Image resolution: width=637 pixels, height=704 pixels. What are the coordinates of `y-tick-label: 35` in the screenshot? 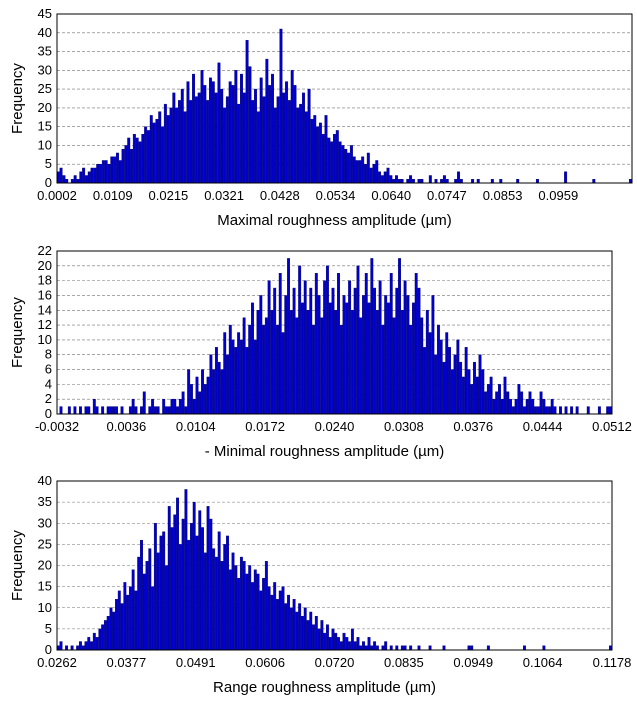 It's located at (45, 51).